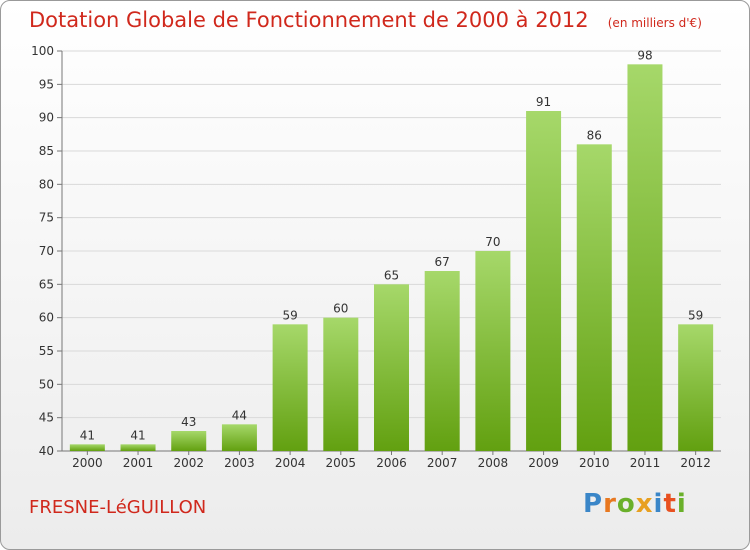 The height and width of the screenshot is (550, 750). I want to click on y-tick-label: 40, so click(46, 451).